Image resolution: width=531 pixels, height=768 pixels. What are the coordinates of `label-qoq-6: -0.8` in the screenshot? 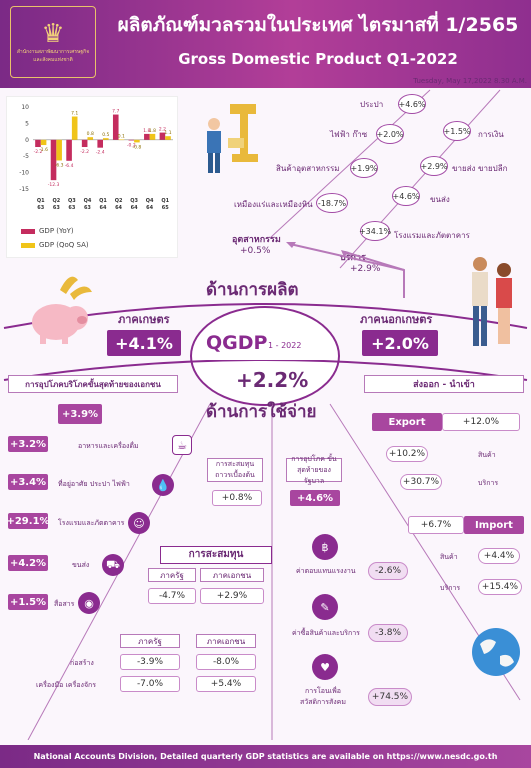 It's located at (137, 147).